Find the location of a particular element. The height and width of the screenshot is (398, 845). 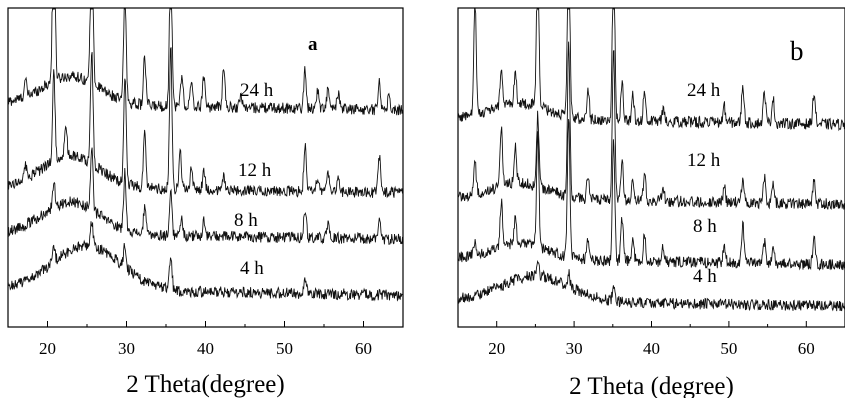

panel-label: b is located at coordinates (797, 51).